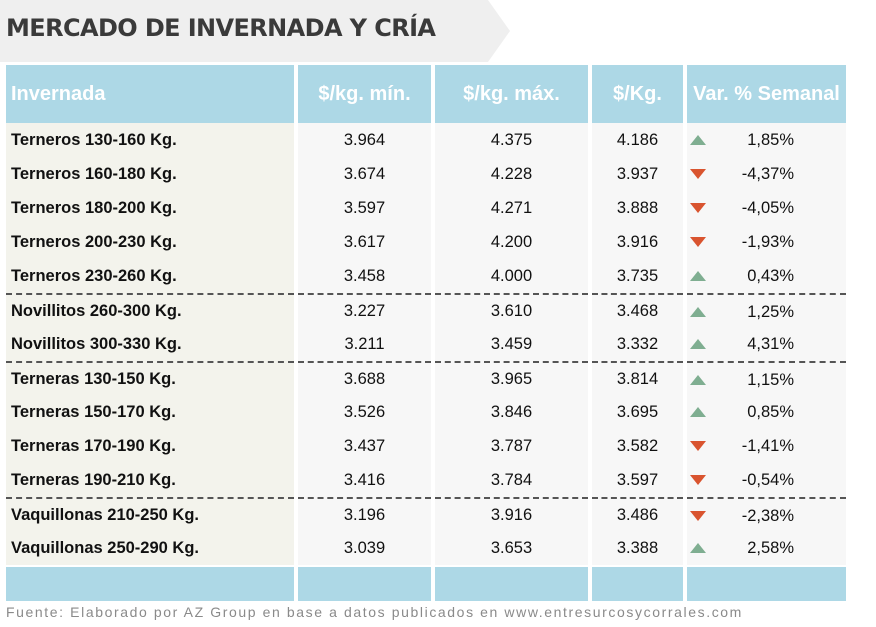  I want to click on row-weekly-change: -0,54%, so click(766, 480).